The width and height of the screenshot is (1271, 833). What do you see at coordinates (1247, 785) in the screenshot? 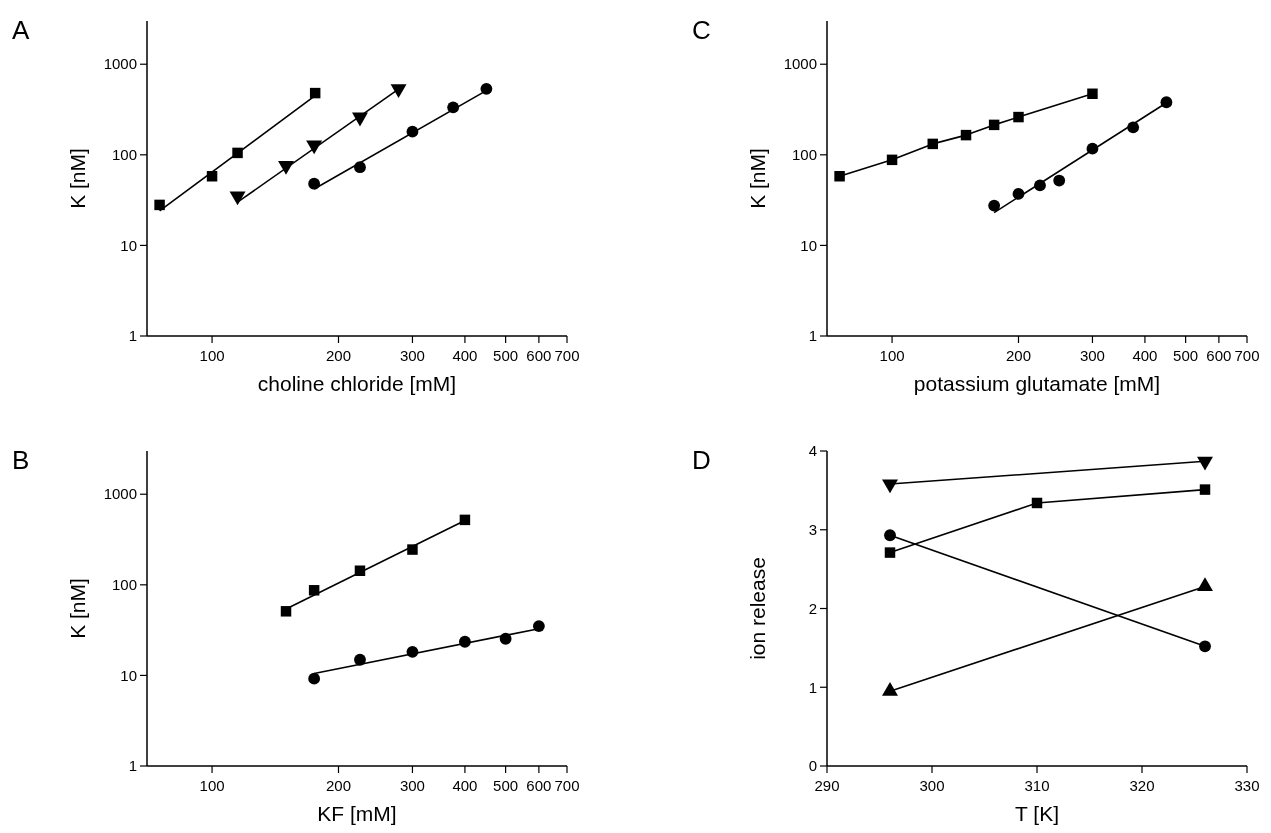
I see `x-tick-label: 330` at bounding box center [1247, 785].